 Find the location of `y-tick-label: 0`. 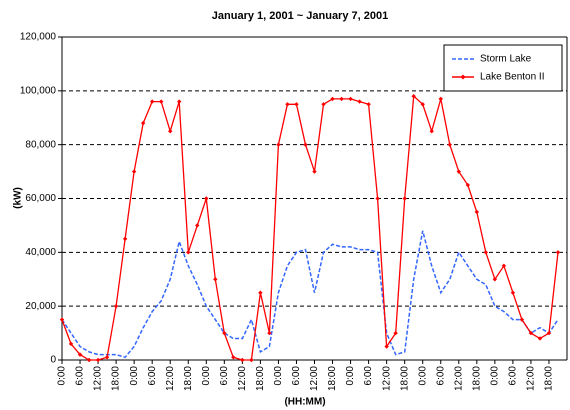

y-tick-label: 0 is located at coordinates (53, 360).